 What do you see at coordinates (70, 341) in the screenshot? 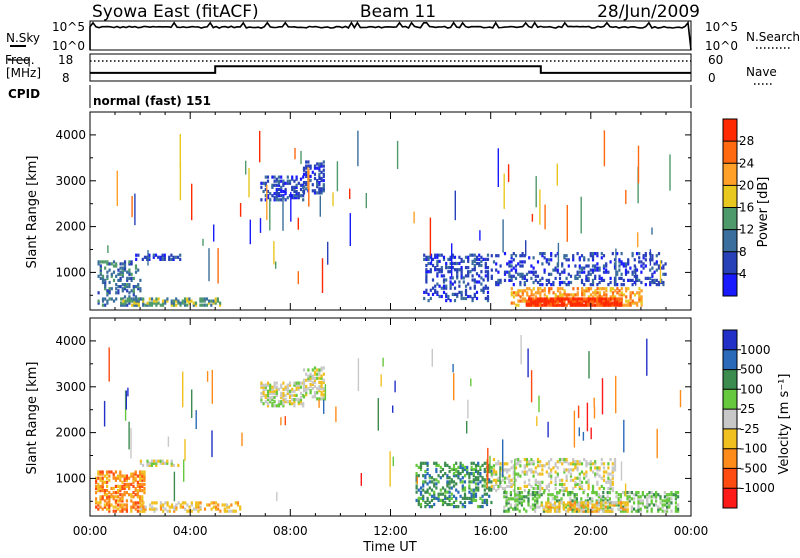
I see `y-tick-label: 4000` at bounding box center [70, 341].